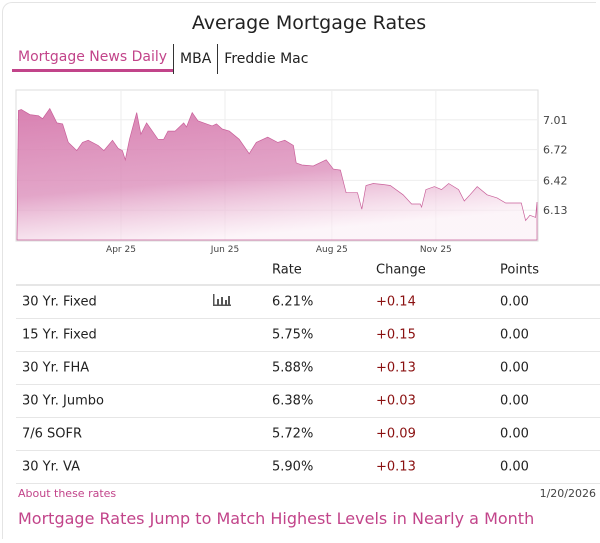  Describe the element at coordinates (63, 401) in the screenshot. I see `loan-type: 30 Yr. Jumbo` at that location.